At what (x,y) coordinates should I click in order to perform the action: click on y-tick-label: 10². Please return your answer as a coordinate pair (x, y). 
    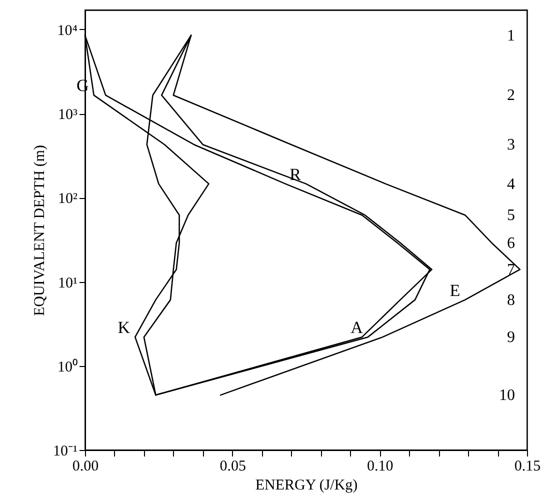
    Looking at the image, I should click on (68, 199).